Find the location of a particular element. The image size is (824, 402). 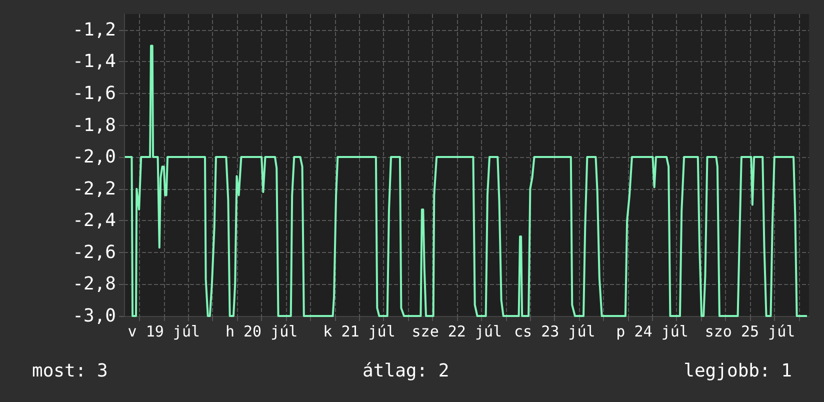

y-tick-label: -1,2 is located at coordinates (94, 29).